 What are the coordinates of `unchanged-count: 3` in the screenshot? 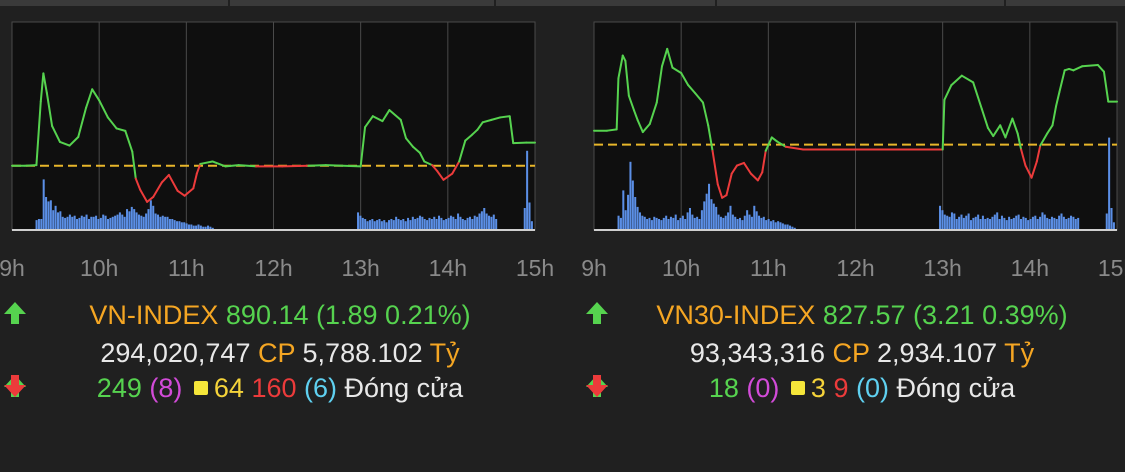 It's located at (818, 388).